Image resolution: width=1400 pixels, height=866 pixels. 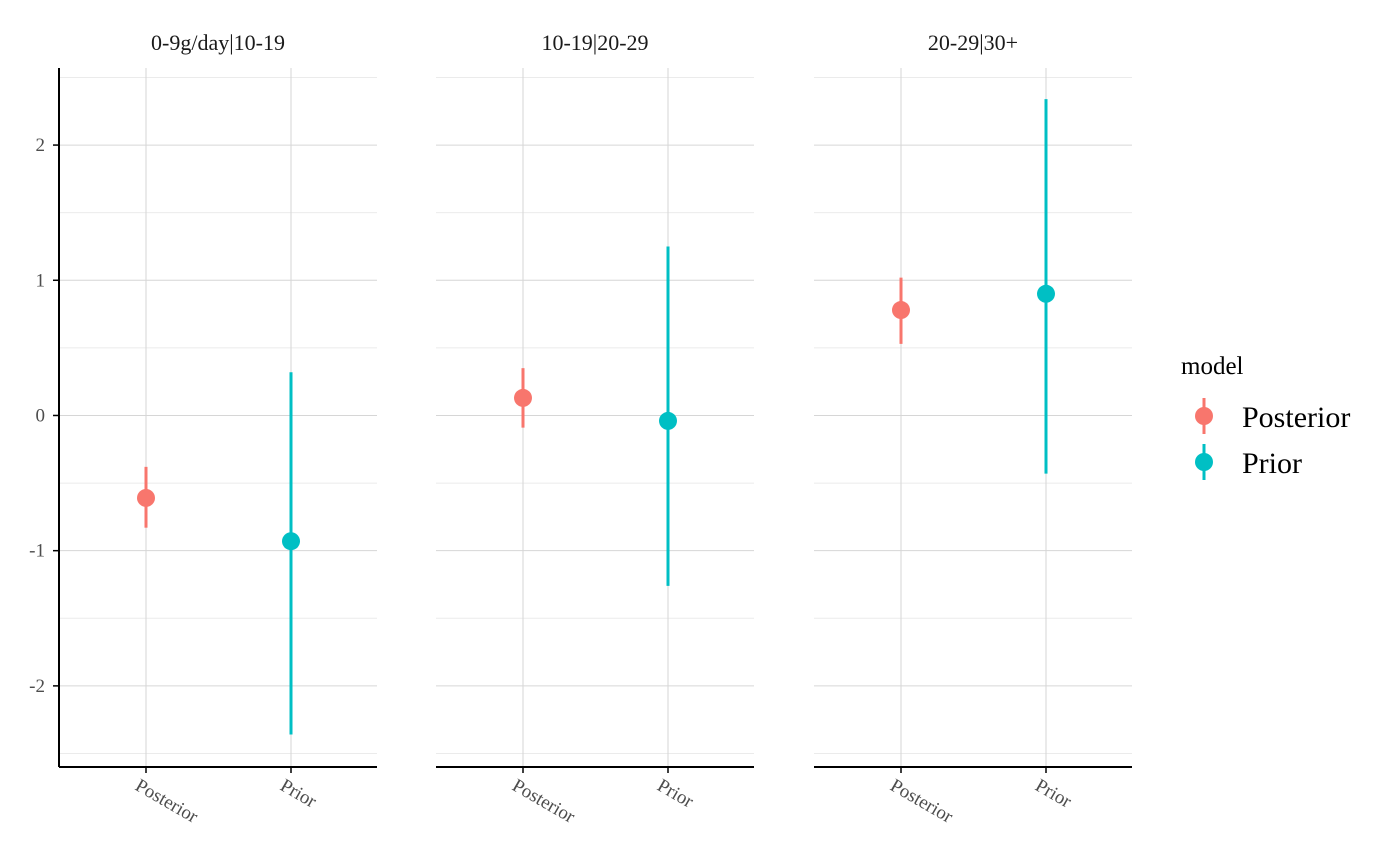 What do you see at coordinates (1204, 462) in the screenshot?
I see `legend-key-point-prior` at bounding box center [1204, 462].